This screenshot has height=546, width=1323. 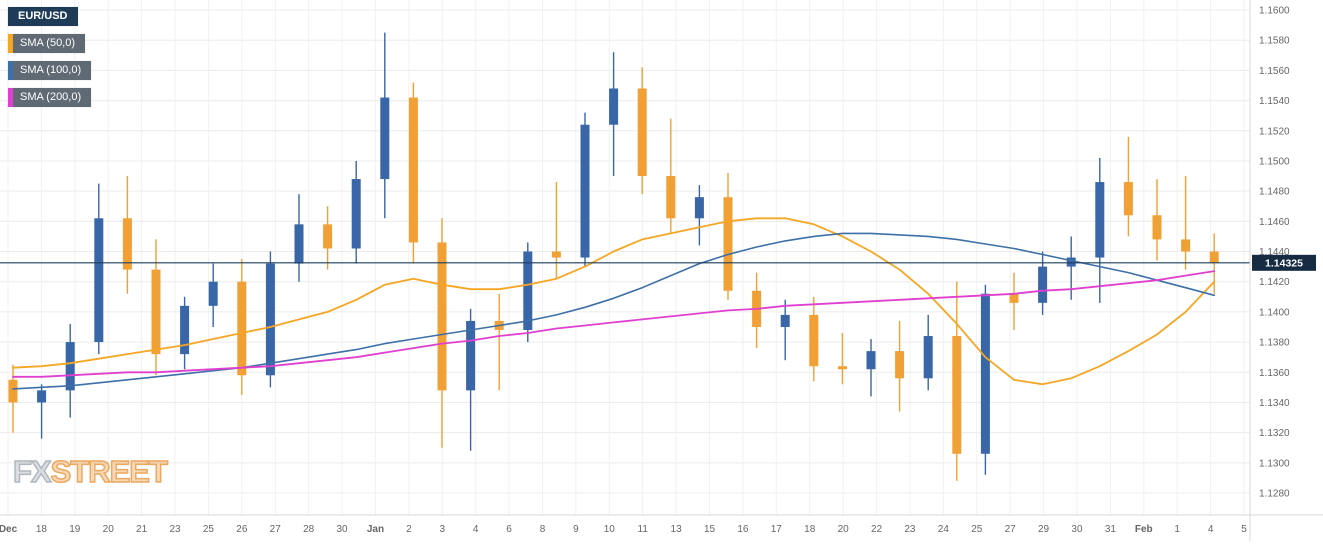 I want to click on legend-sma-100: SMA (100,0), so click(x=50, y=70).